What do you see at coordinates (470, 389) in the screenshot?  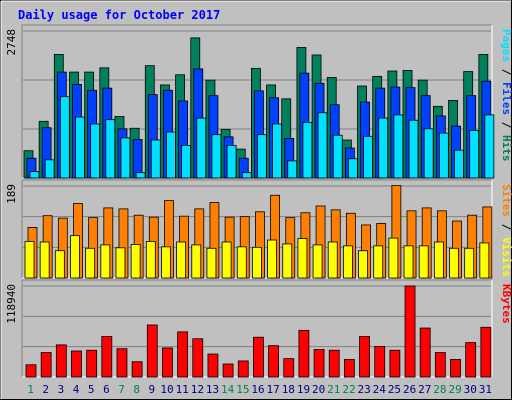 I see `day-label: 30` at bounding box center [470, 389].